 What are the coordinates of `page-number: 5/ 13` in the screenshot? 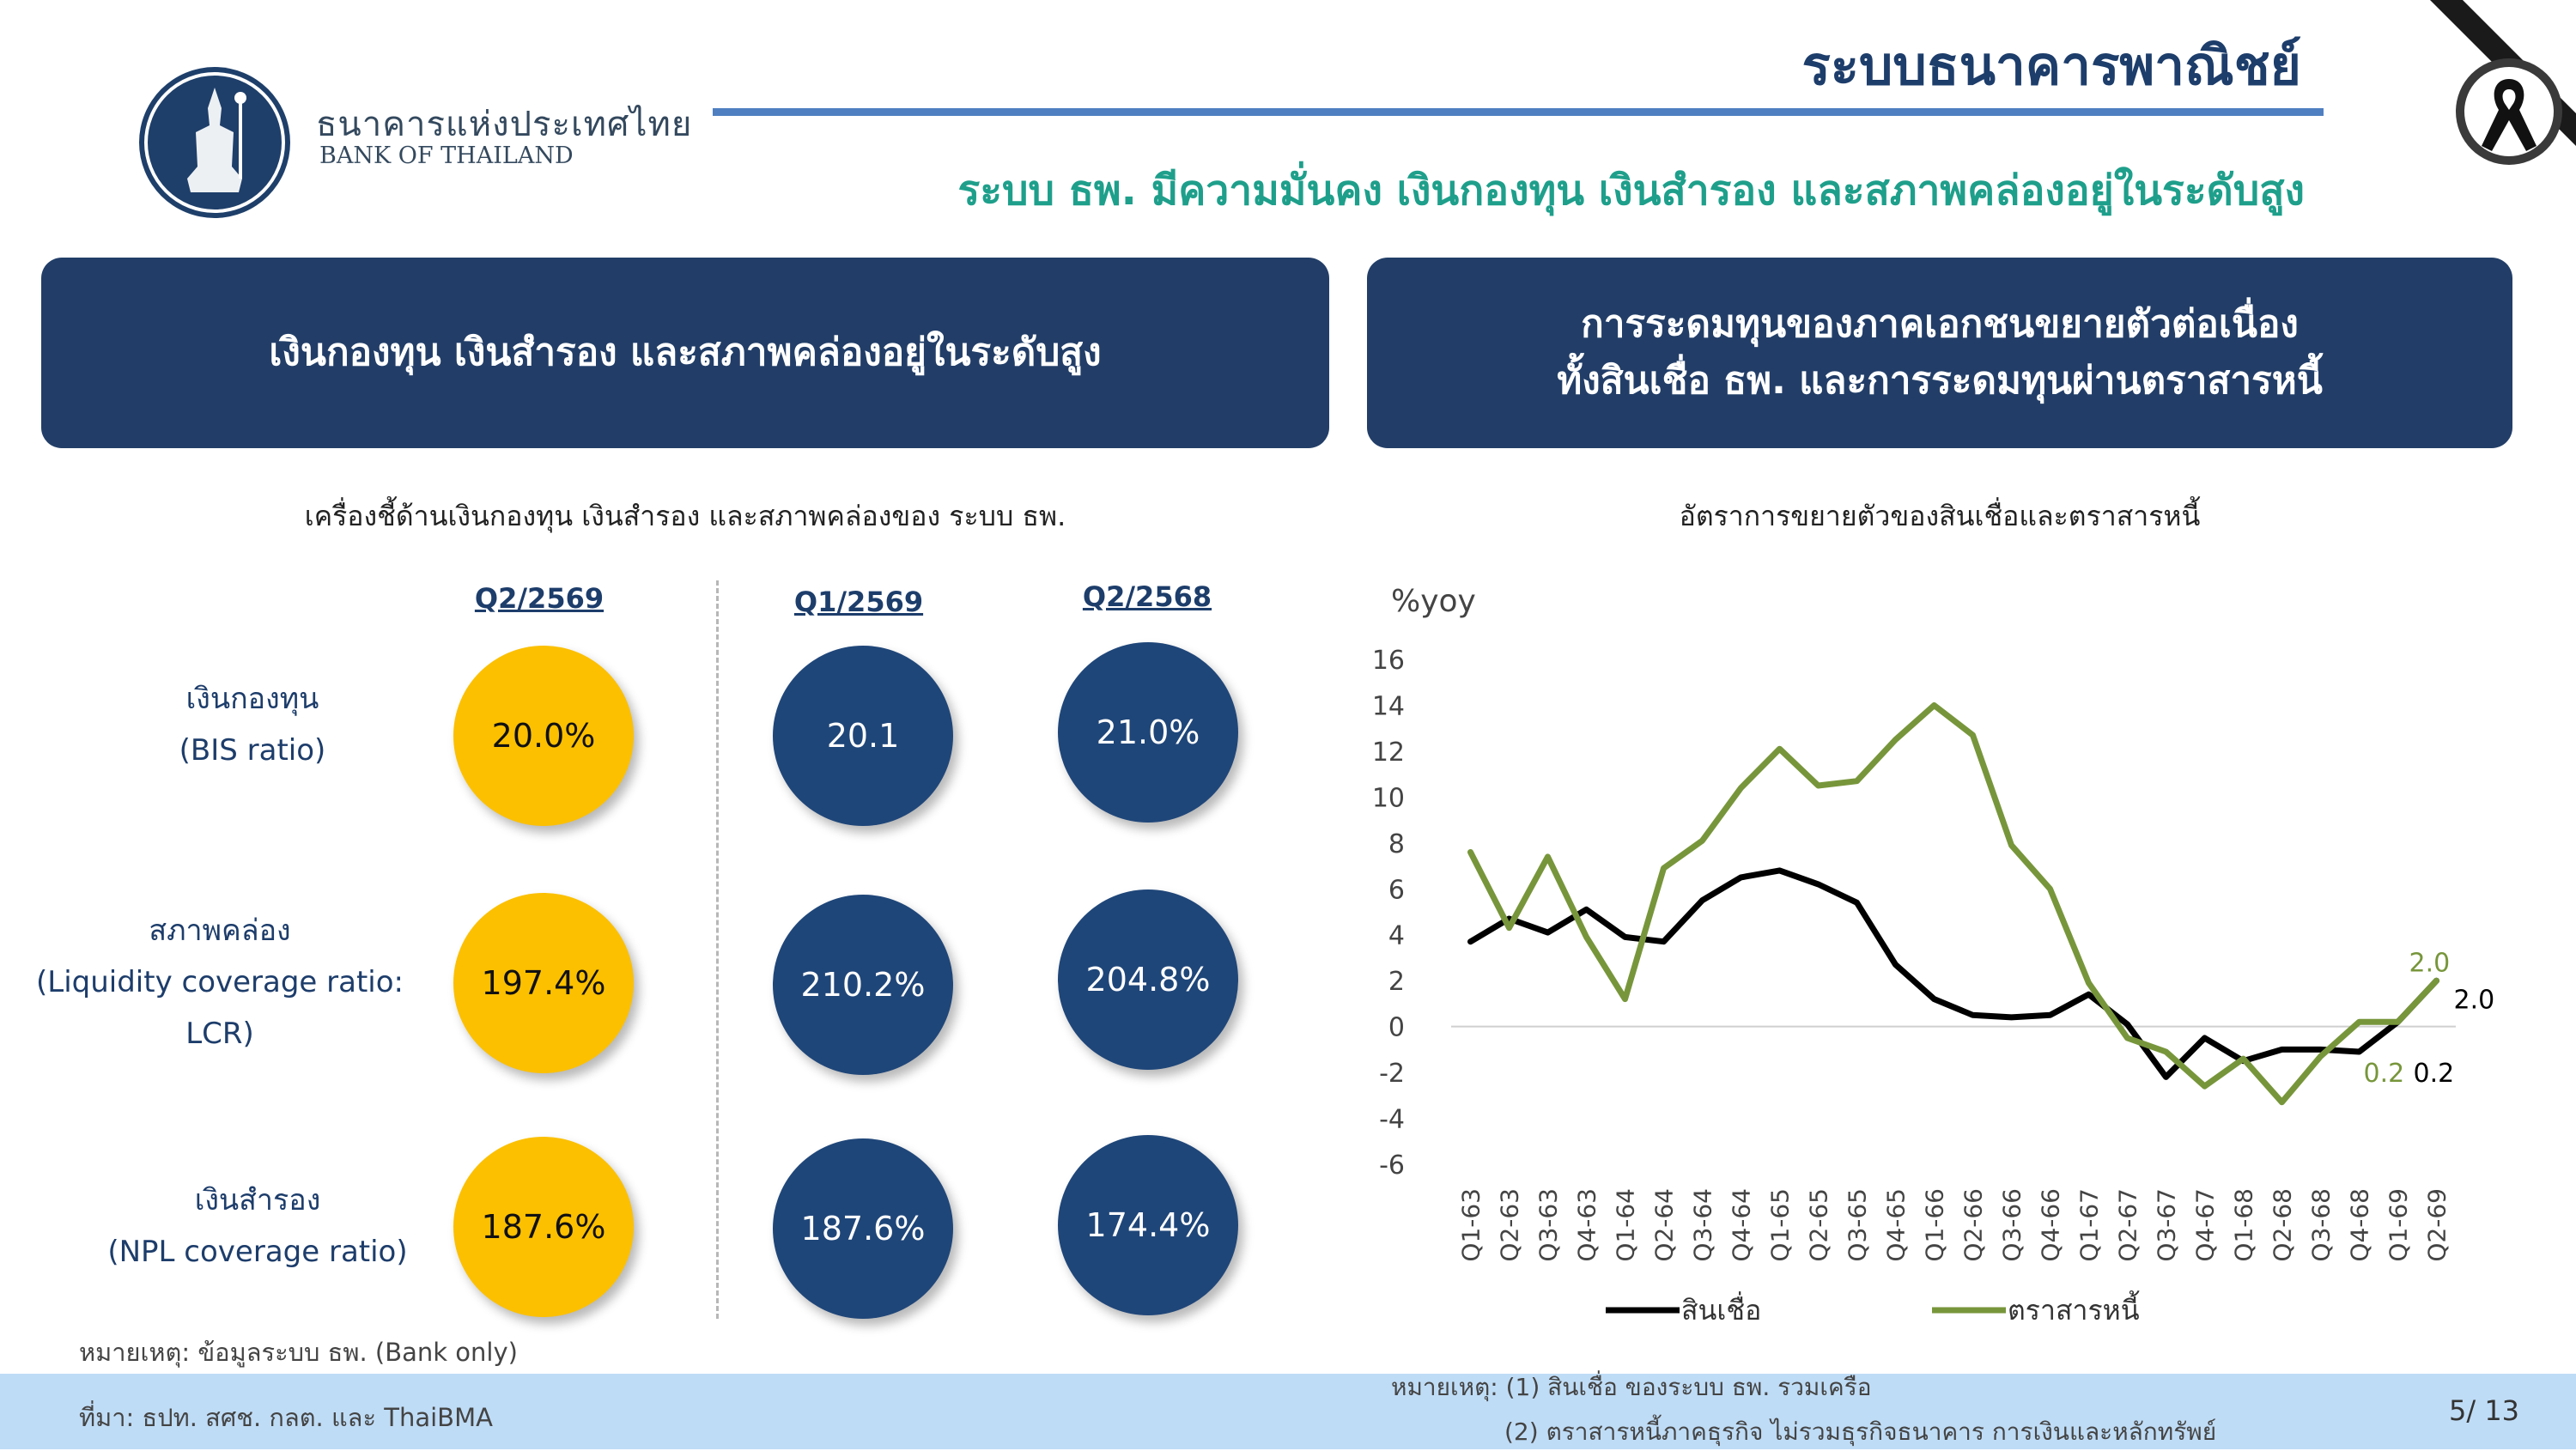 It's located at (2485, 1411).